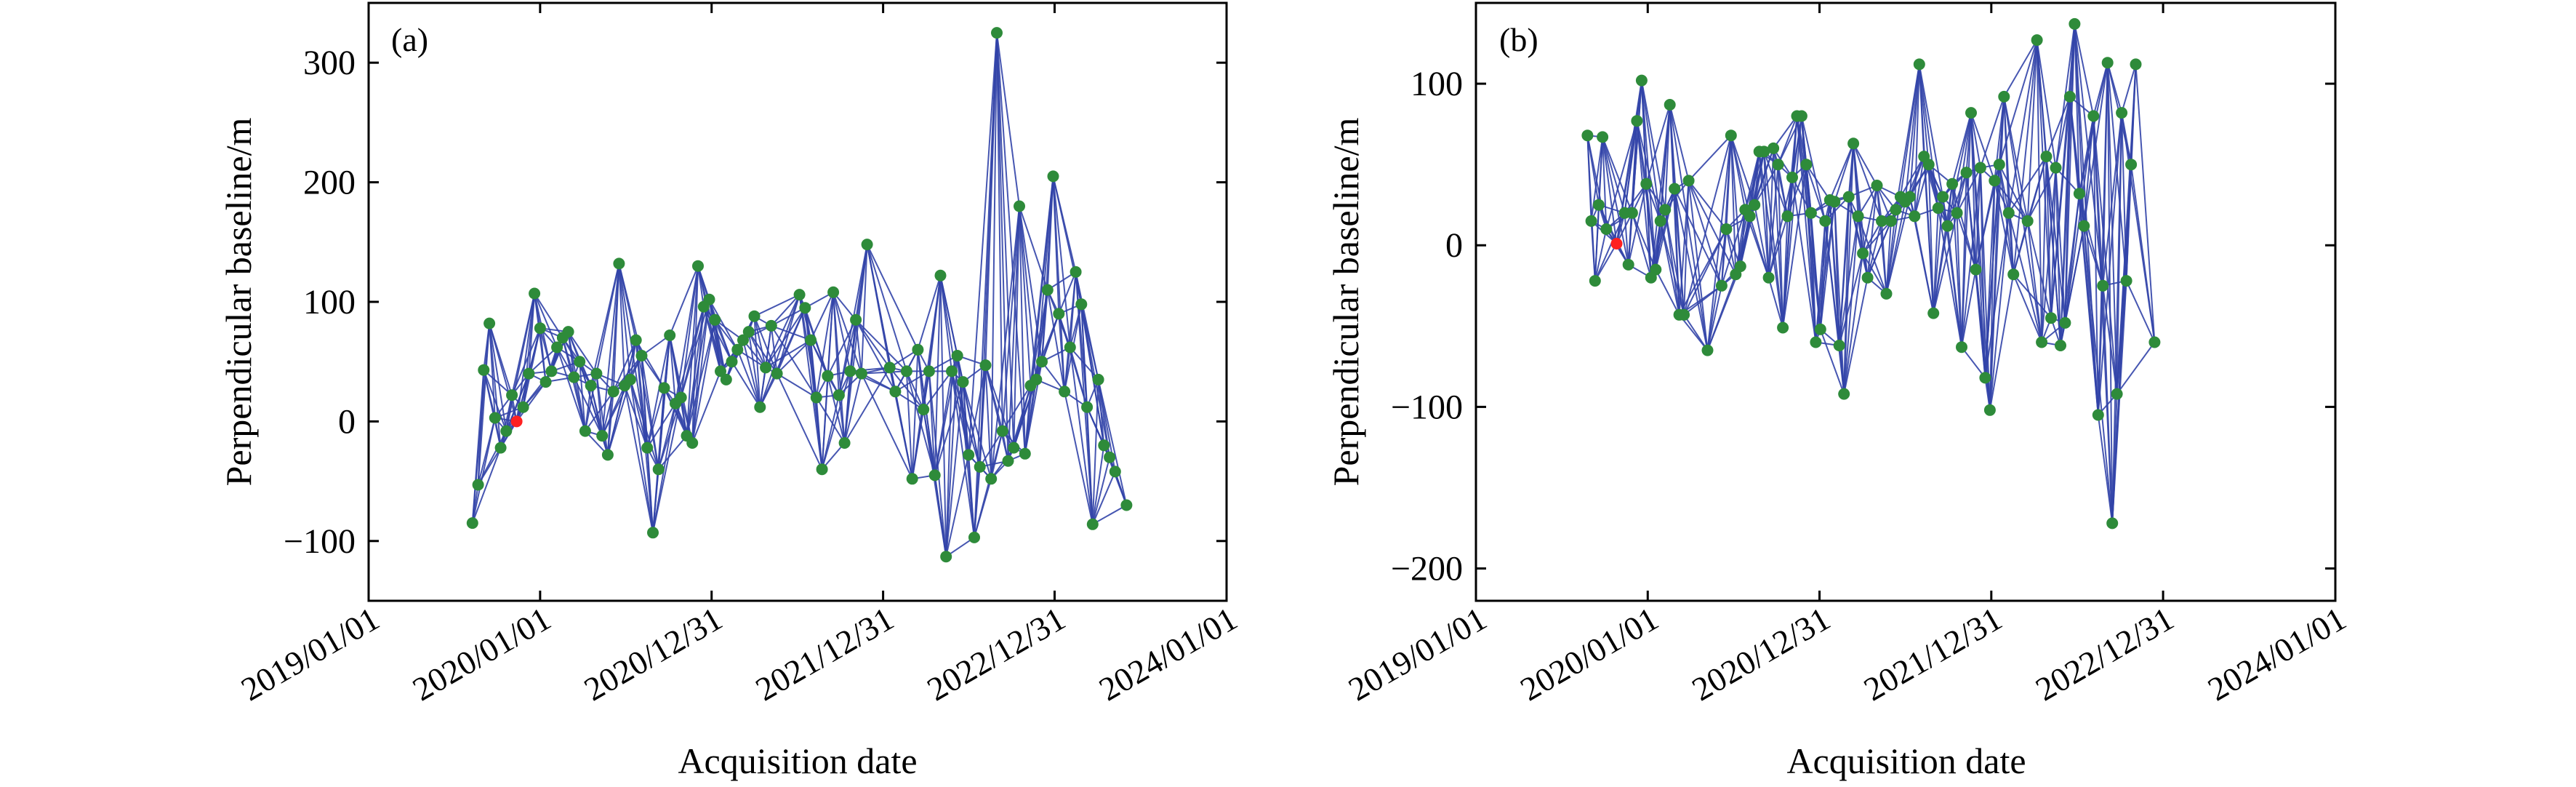 This screenshot has width=2576, height=787. Describe the element at coordinates (1345, 302) in the screenshot. I see `y-axis-label: Perpendicular baseline/m` at that location.